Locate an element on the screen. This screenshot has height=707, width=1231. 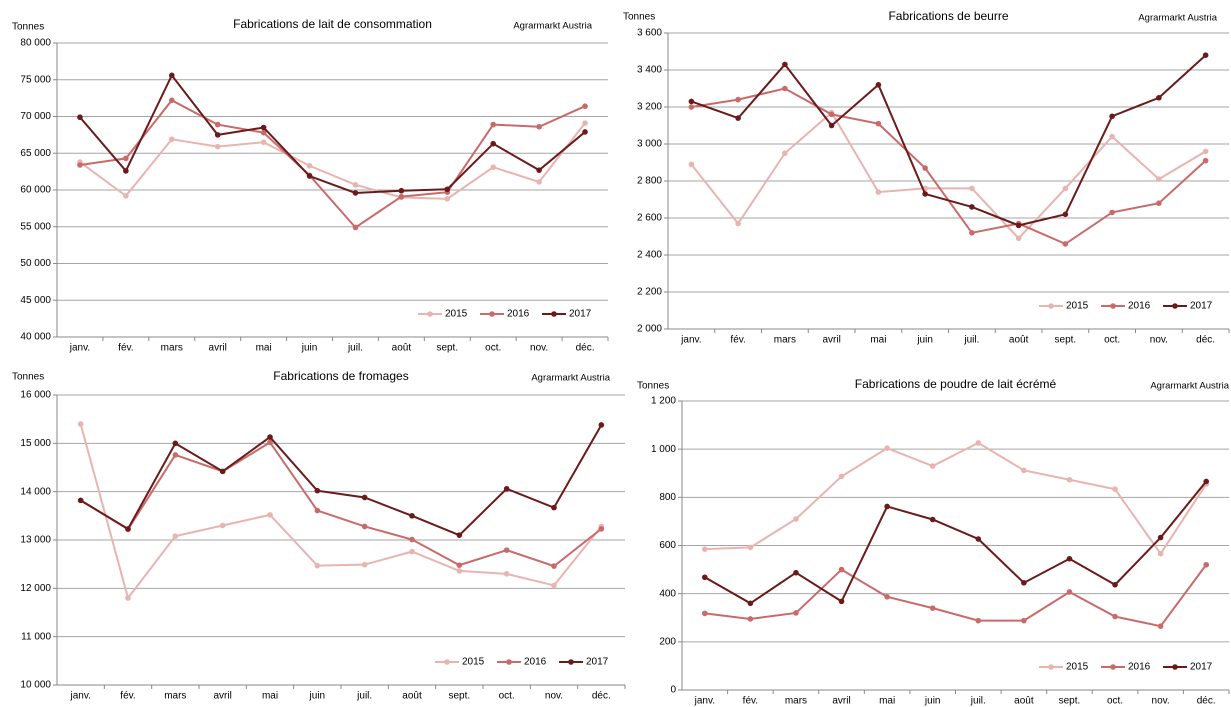
x-tick-label: avril is located at coordinates (831, 340).